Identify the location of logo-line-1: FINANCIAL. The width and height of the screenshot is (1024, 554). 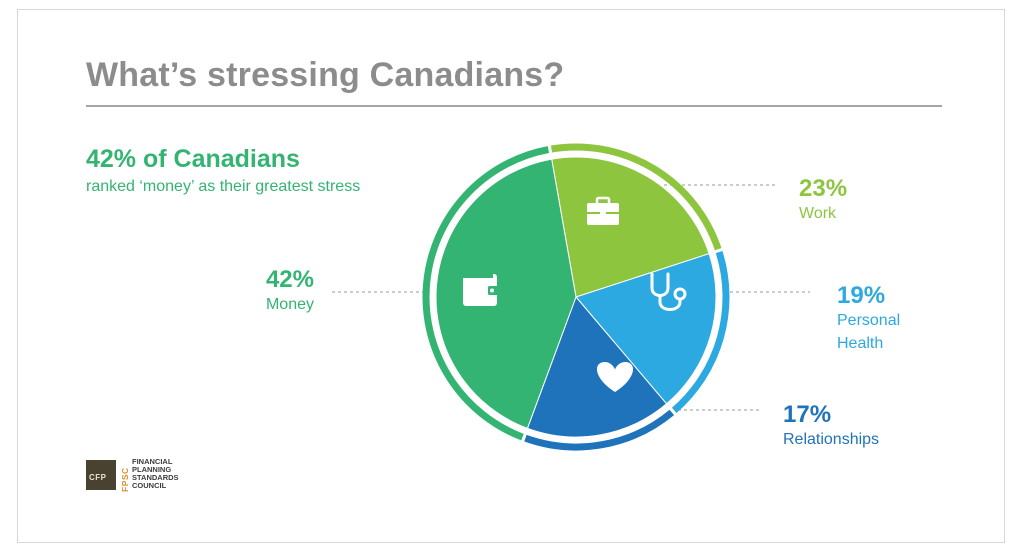
(152, 461).